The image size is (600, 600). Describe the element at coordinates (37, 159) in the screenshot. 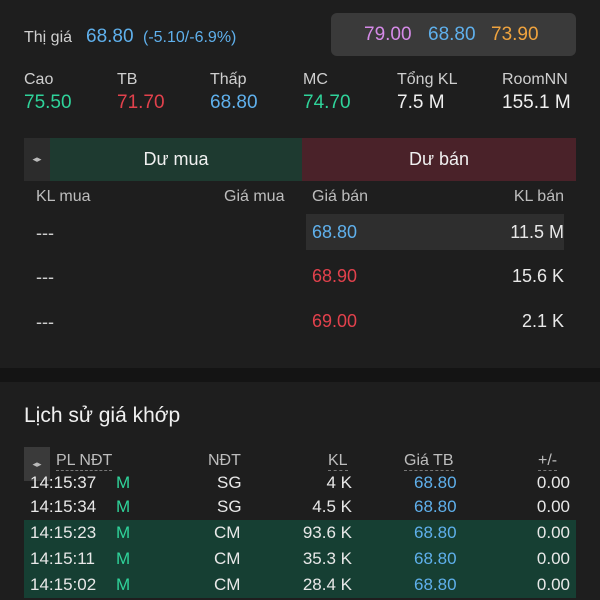

I see `orderbook-expand-icon: ◂▸` at that location.